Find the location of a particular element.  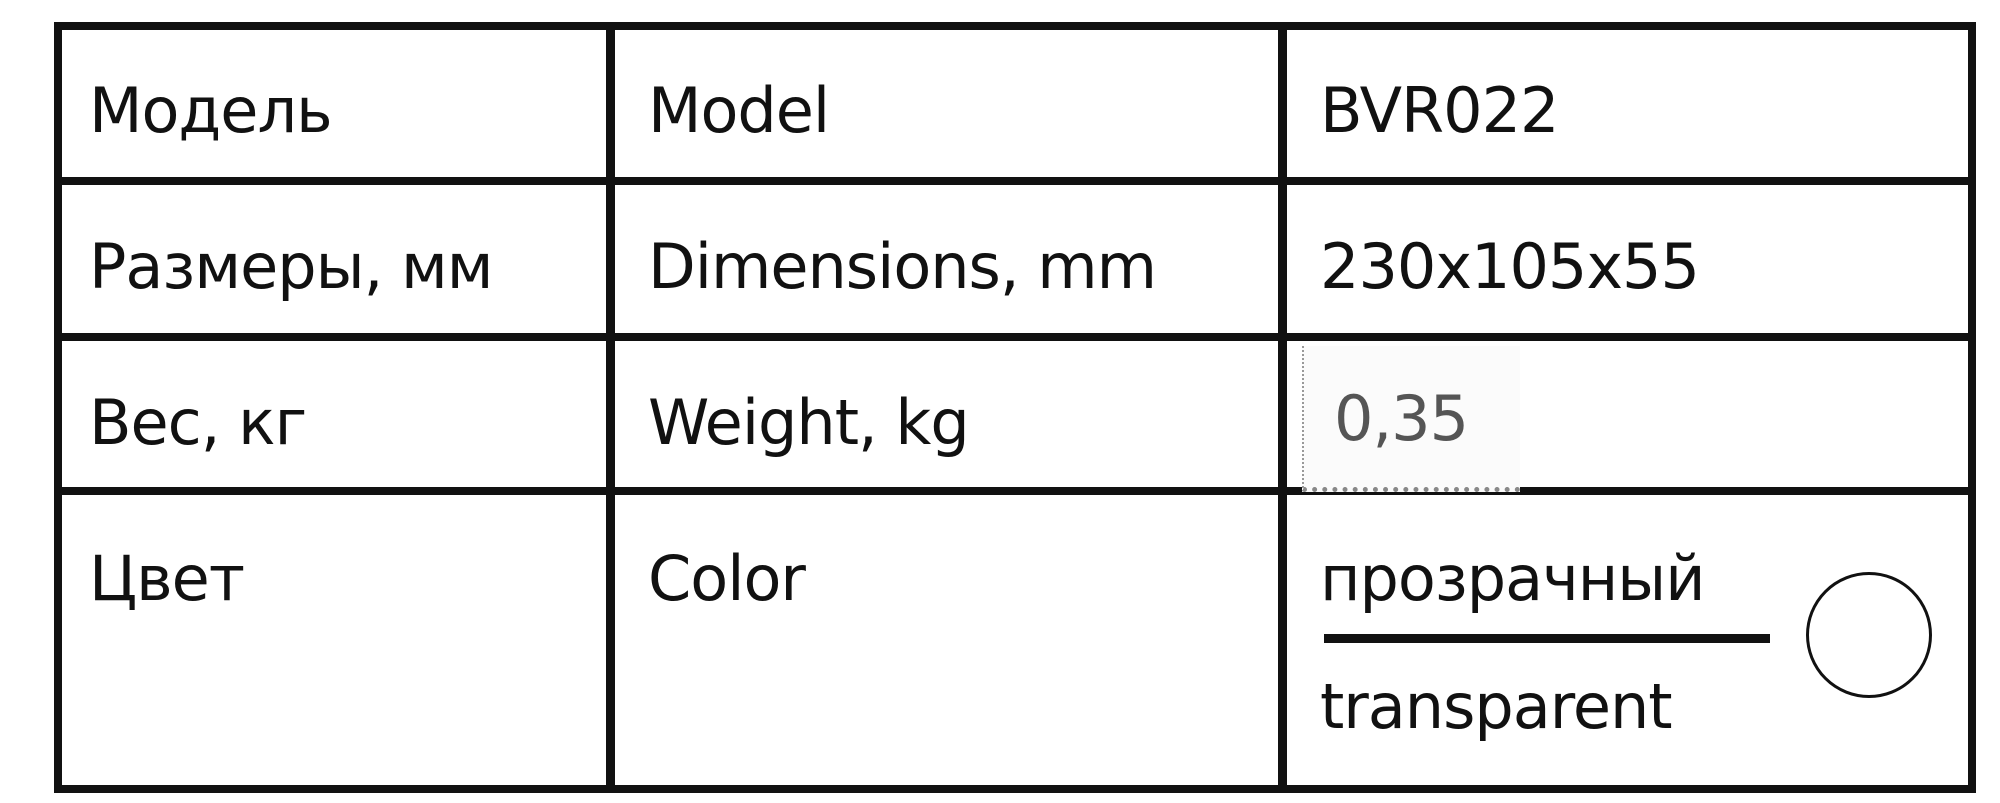

table-border-left is located at coordinates (58, 407).